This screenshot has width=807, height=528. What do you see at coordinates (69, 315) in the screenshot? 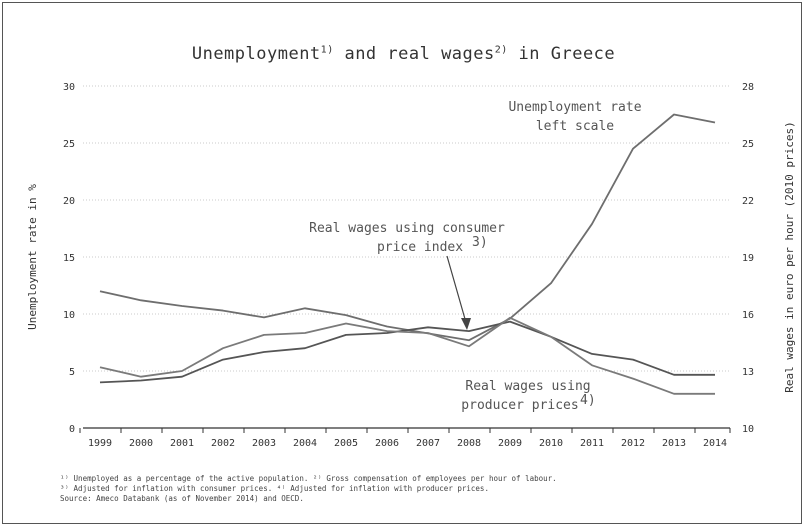
I see `y-tick-label: 10` at bounding box center [69, 315].